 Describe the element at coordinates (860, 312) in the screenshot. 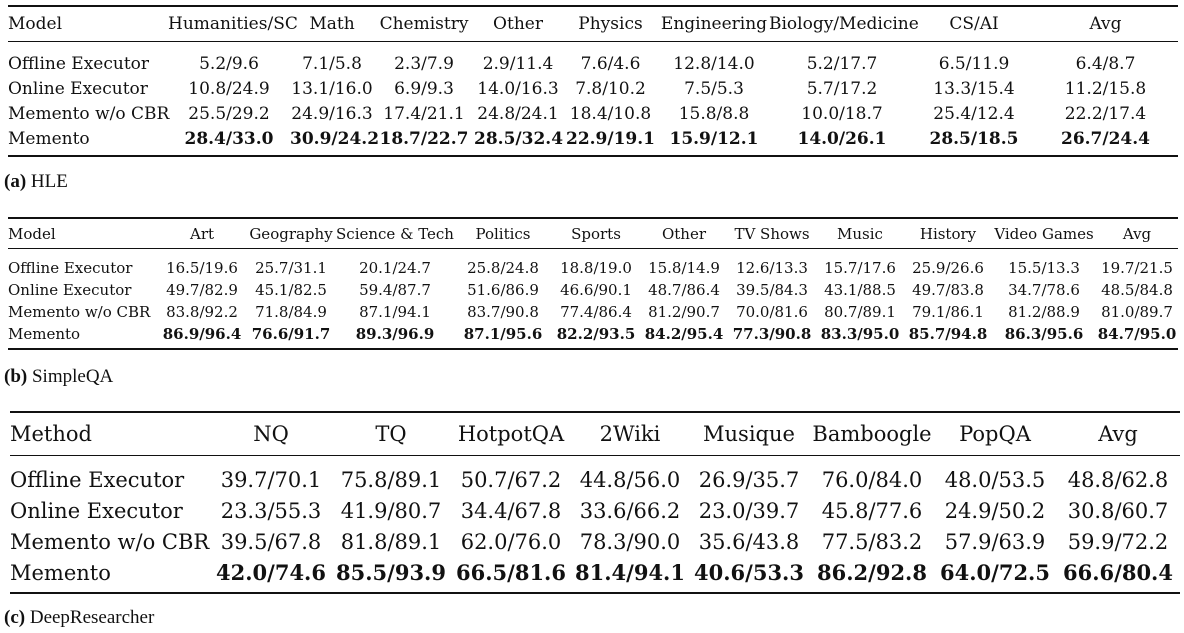

I see `table-cell: 80.7/89.1` at that location.